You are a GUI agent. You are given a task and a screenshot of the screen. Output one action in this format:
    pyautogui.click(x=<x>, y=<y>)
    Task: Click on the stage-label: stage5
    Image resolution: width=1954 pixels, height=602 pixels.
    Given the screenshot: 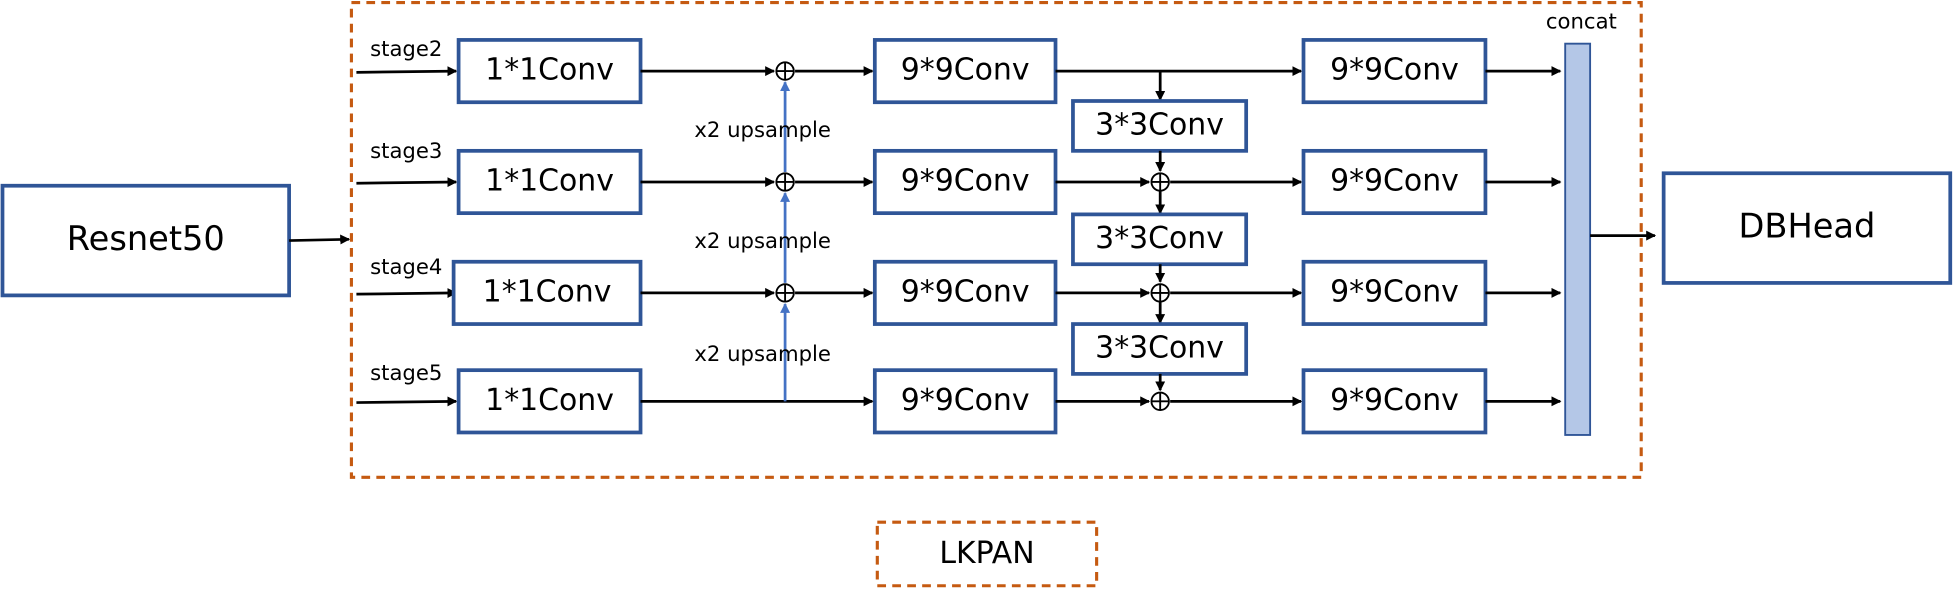 What is the action you would take?
    pyautogui.click(x=406, y=372)
    